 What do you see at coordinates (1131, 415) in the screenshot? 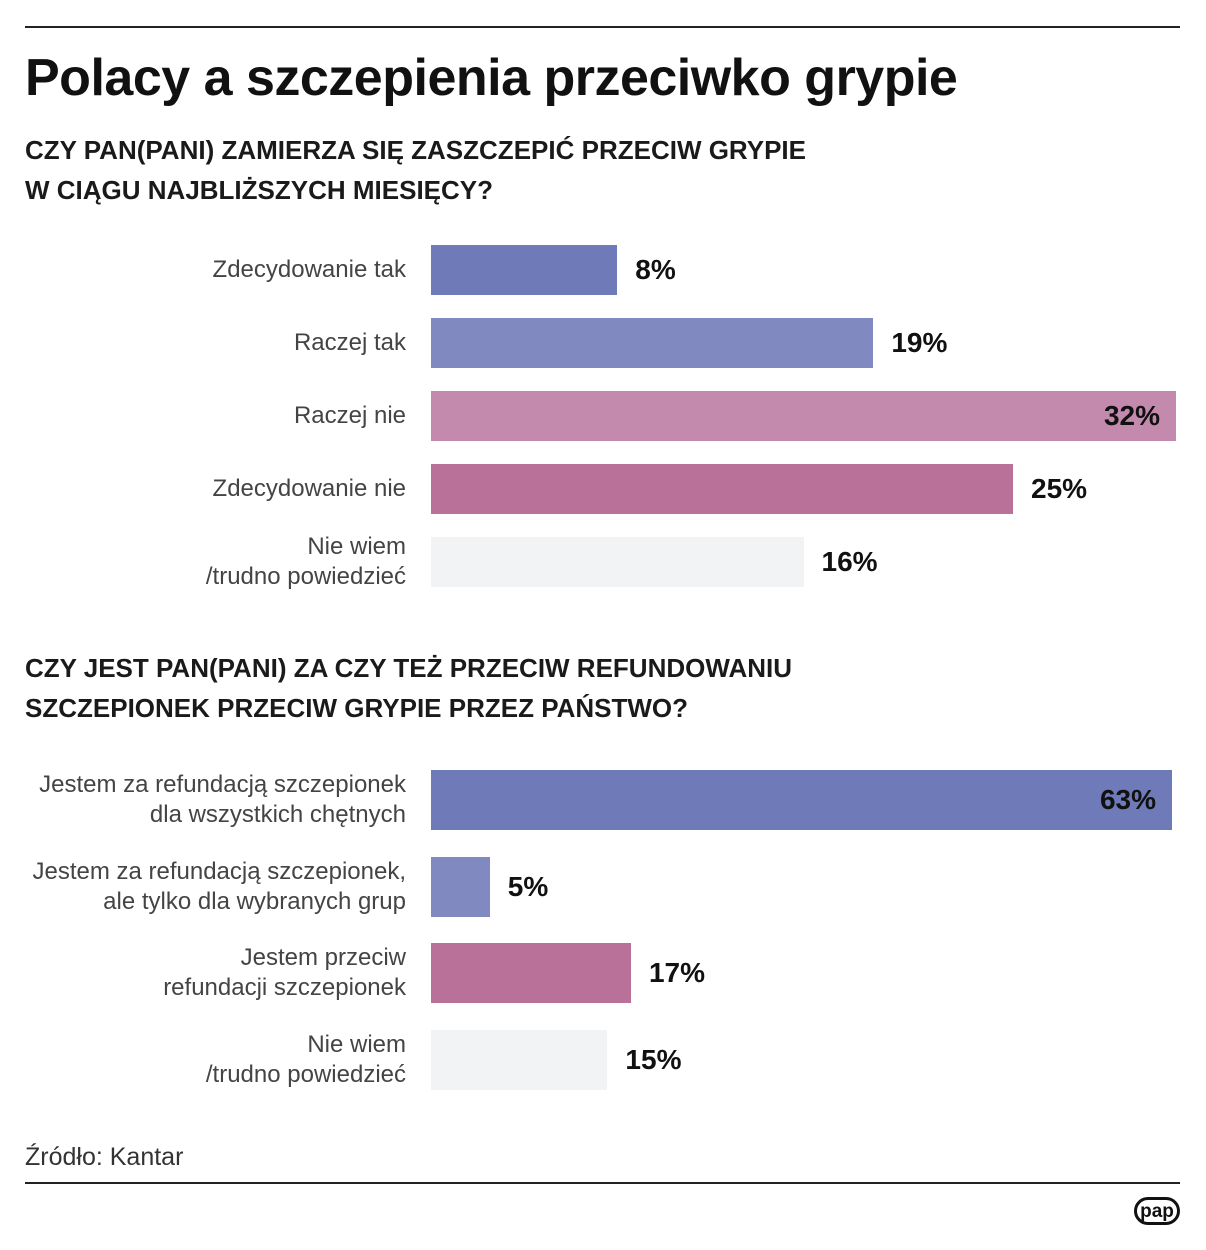
I see `value-label: 32%` at bounding box center [1131, 415].